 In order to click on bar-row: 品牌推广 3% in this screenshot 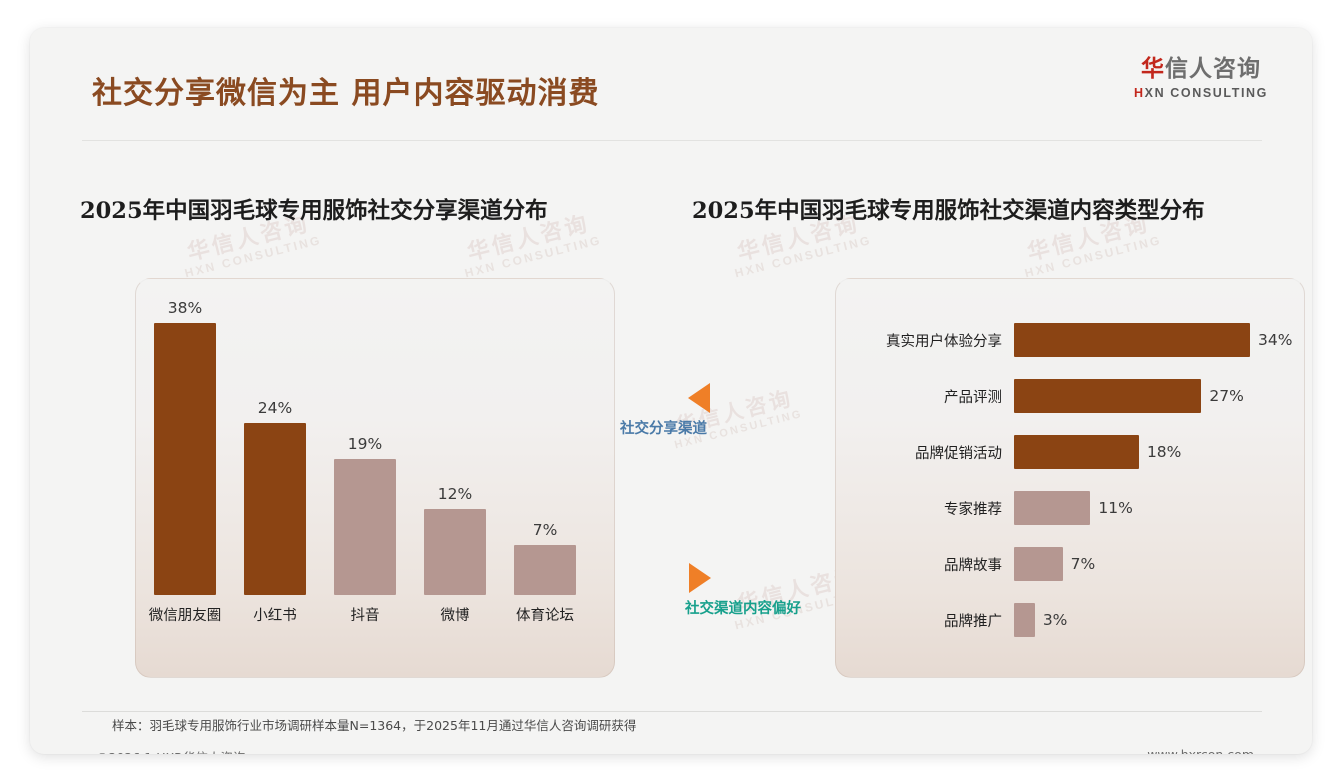, I will do `click(1070, 620)`.